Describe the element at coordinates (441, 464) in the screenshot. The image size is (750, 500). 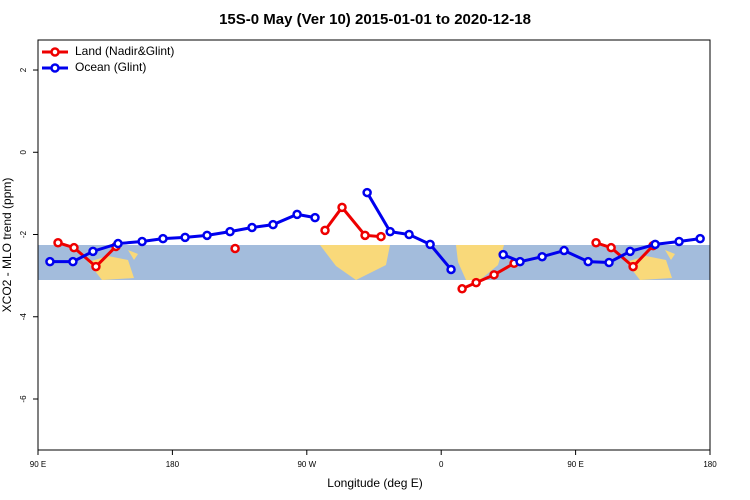
I see `x-tick-label: 0` at that location.